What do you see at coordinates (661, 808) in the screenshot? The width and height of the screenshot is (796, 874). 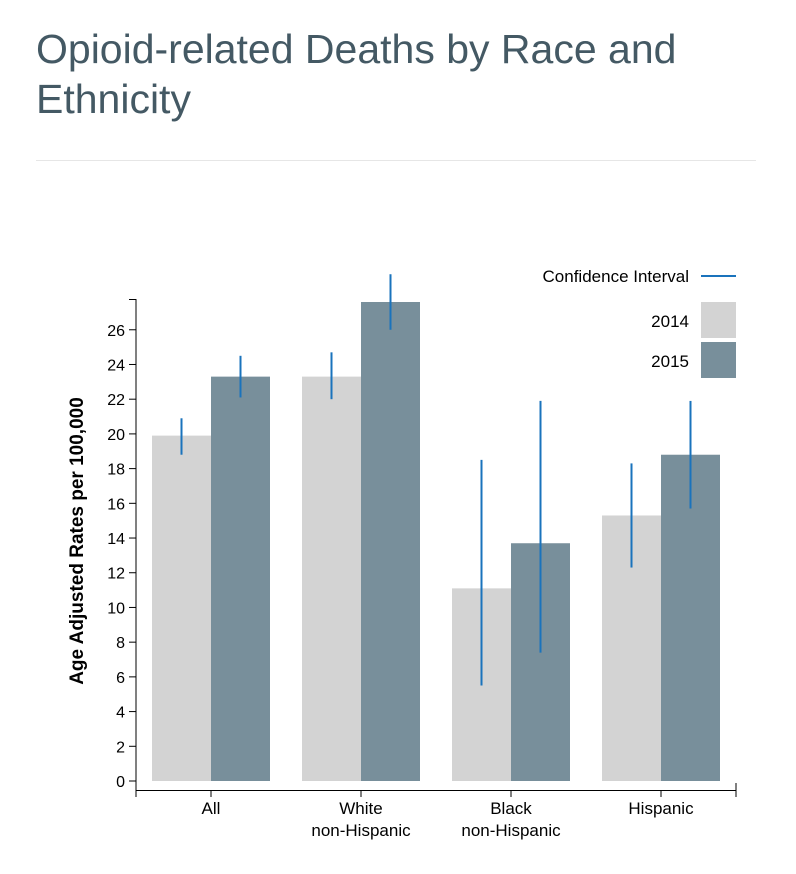 I see `x-tick-label-3-0: Hispanic` at bounding box center [661, 808].